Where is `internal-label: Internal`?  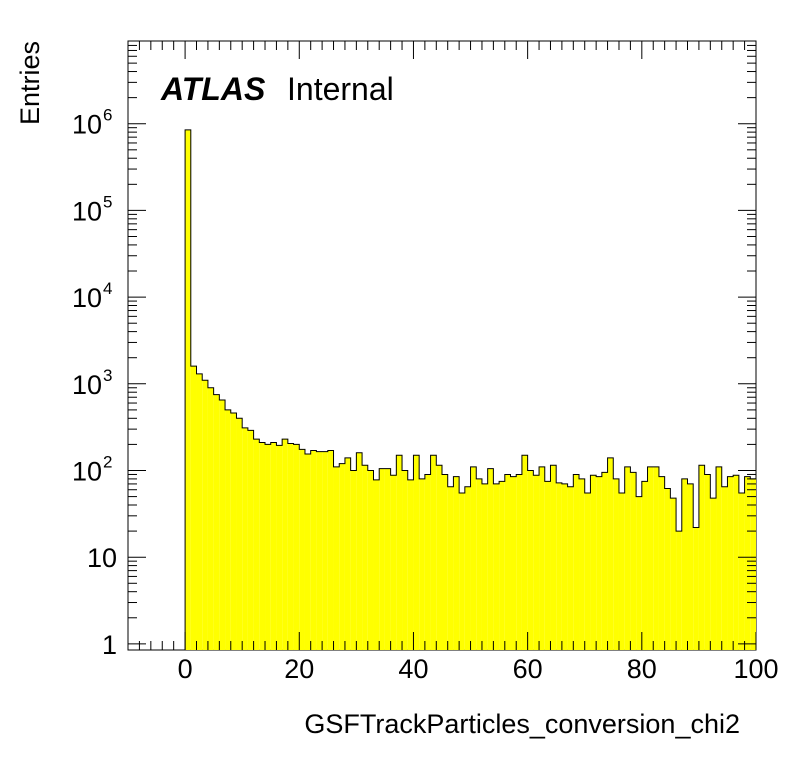
internal-label: Internal is located at coordinates (340, 89).